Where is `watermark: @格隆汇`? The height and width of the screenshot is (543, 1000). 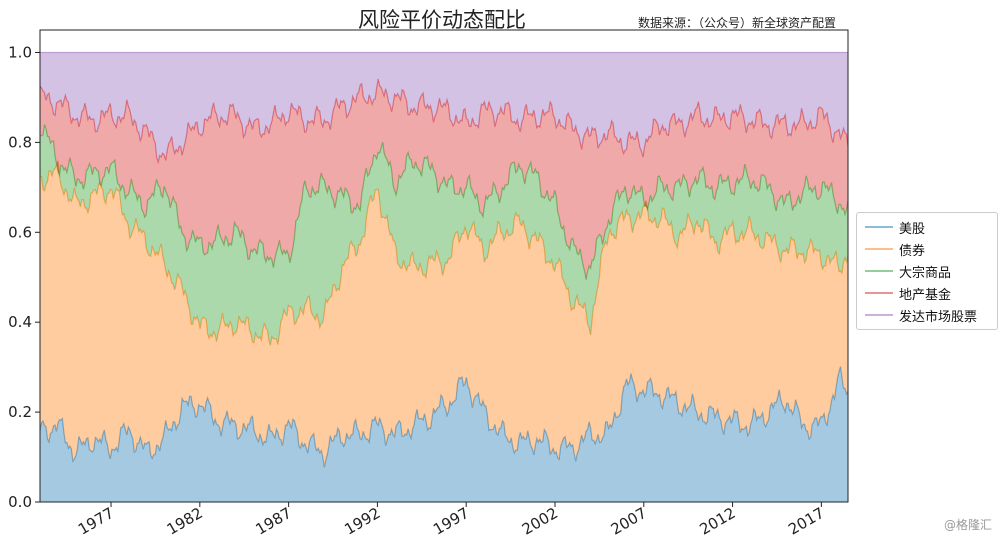 watermark: @格隆汇 is located at coordinates (967, 525).